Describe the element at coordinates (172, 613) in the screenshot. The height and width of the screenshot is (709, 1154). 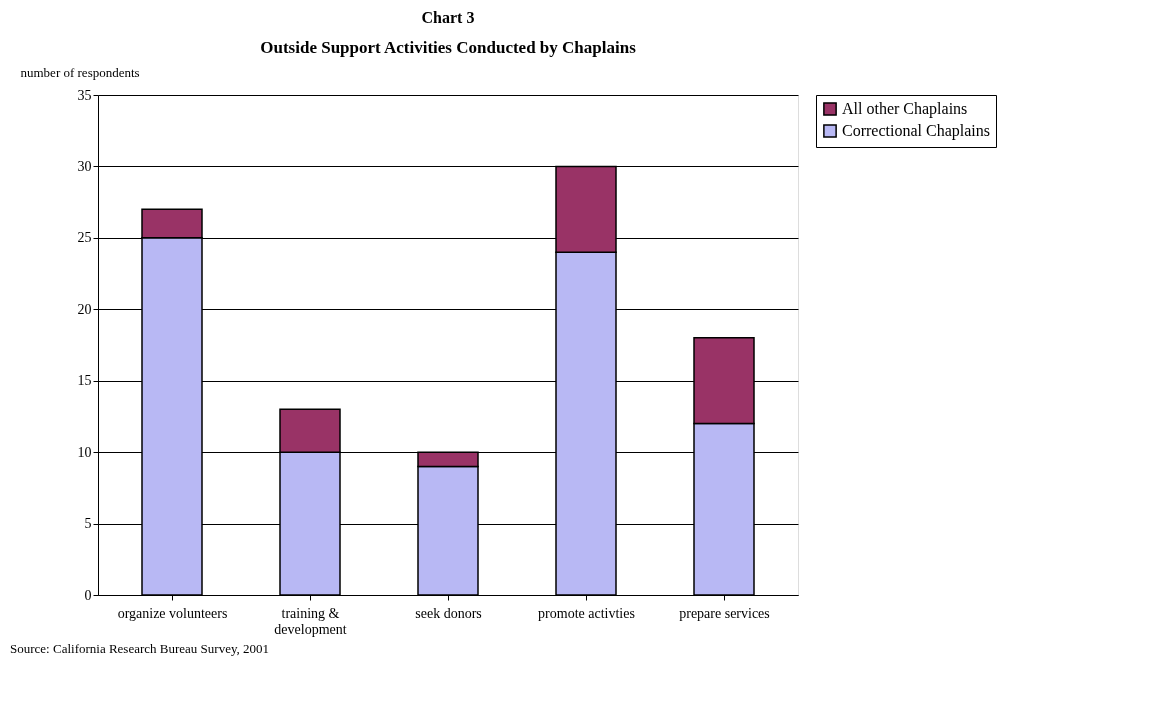
I see `x-tick-label: organize volunteers` at that location.